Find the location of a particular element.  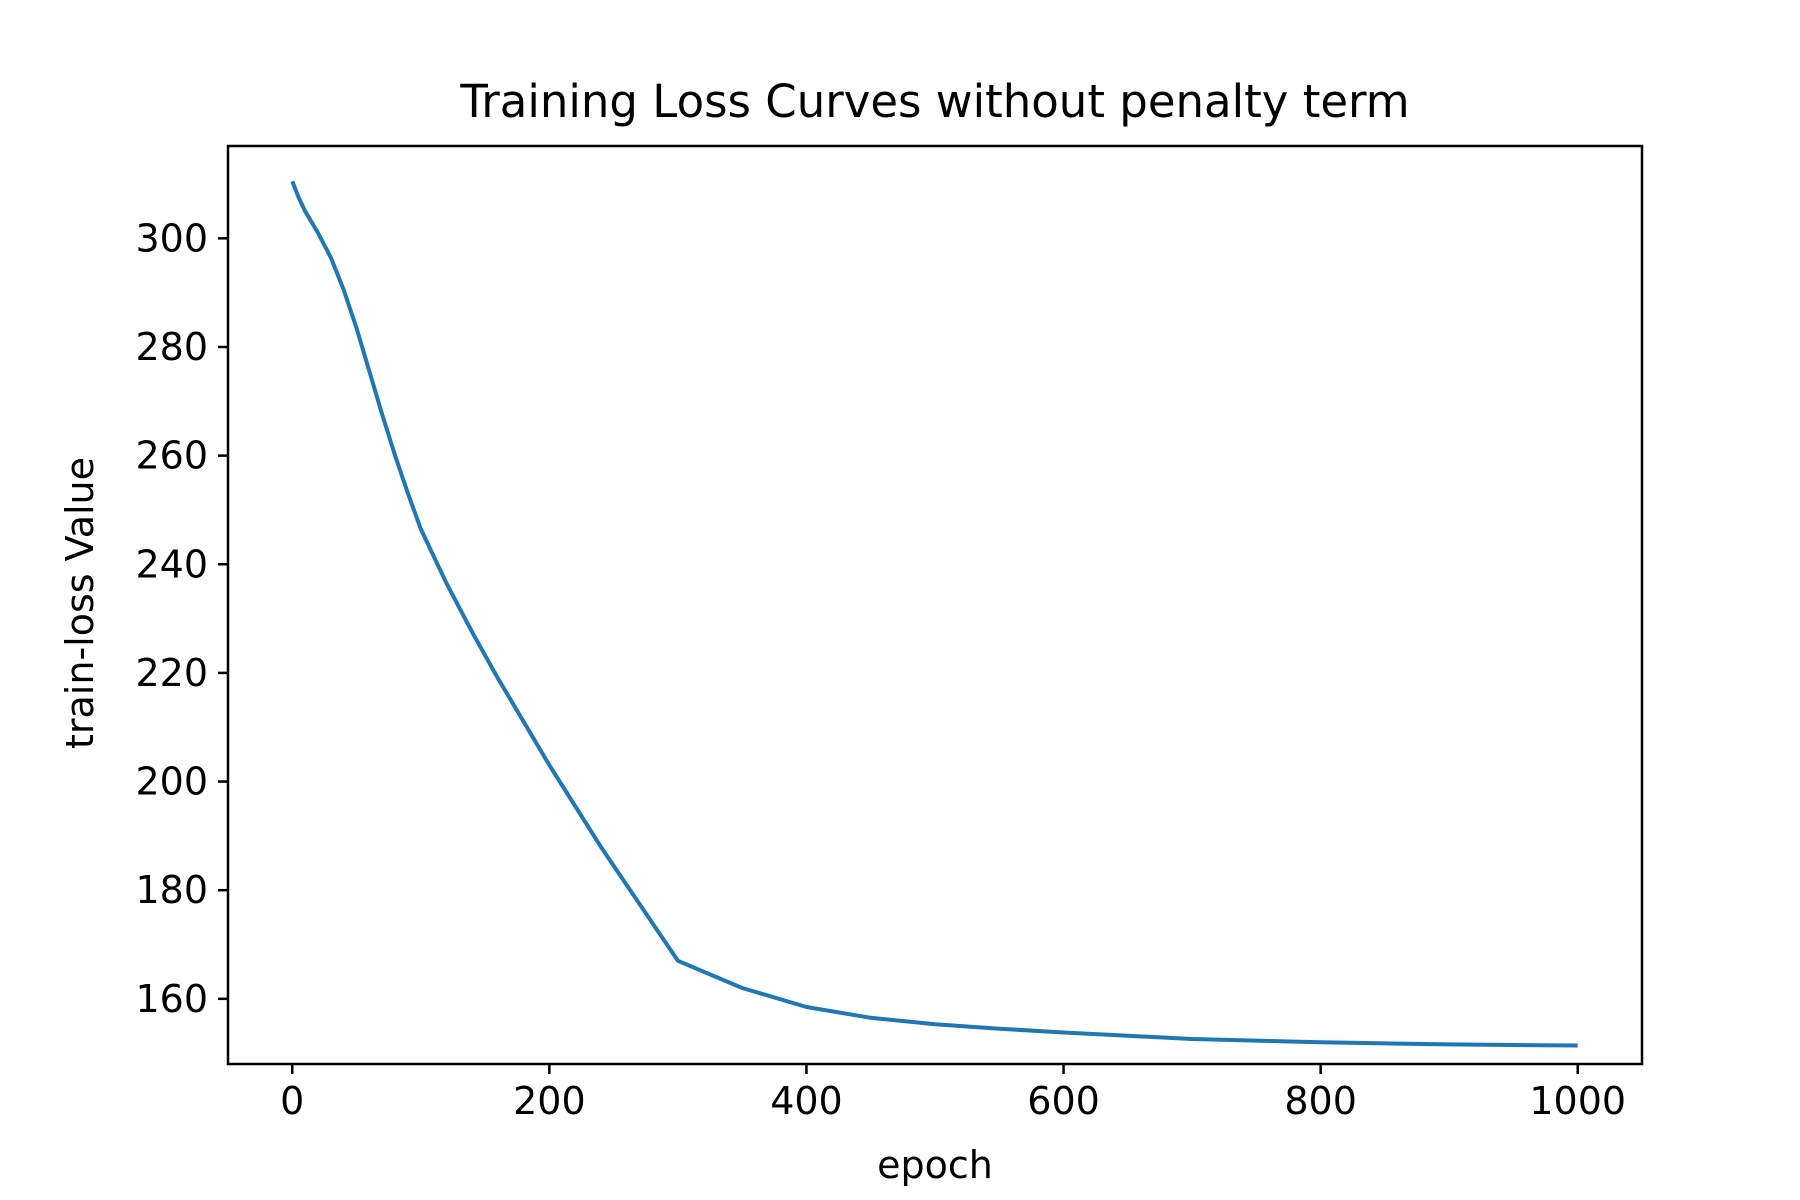

x-tick-label: 200 is located at coordinates (549, 1101).